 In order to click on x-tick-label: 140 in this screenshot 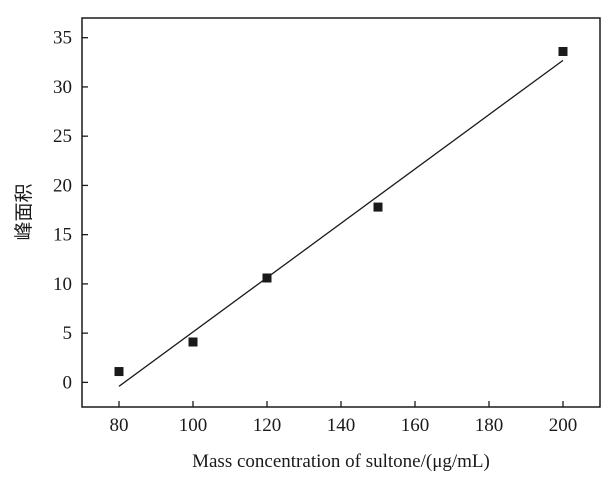, I will do `click(341, 425)`.